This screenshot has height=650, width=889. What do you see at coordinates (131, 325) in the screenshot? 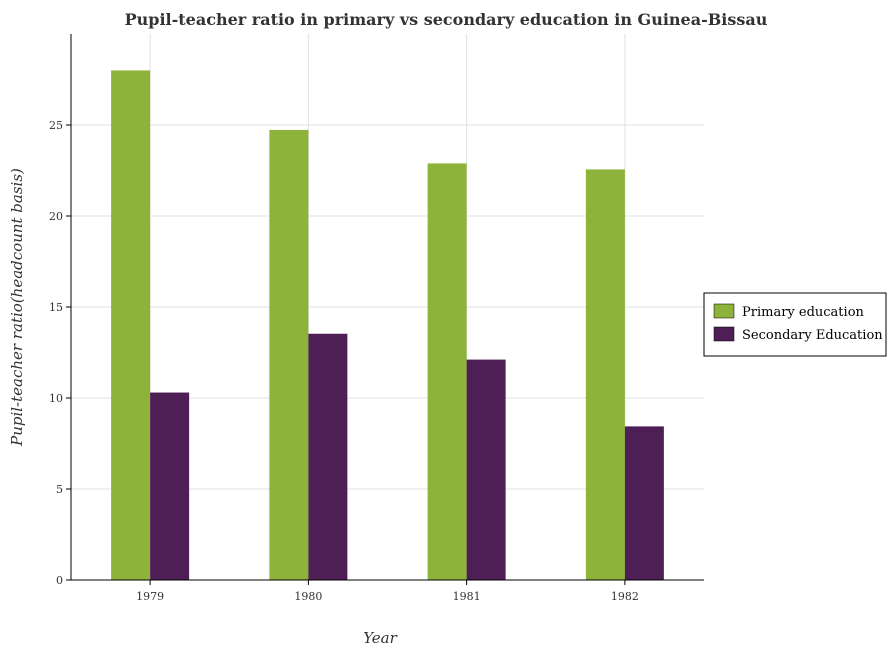
I see `bar-primary-1979` at bounding box center [131, 325].